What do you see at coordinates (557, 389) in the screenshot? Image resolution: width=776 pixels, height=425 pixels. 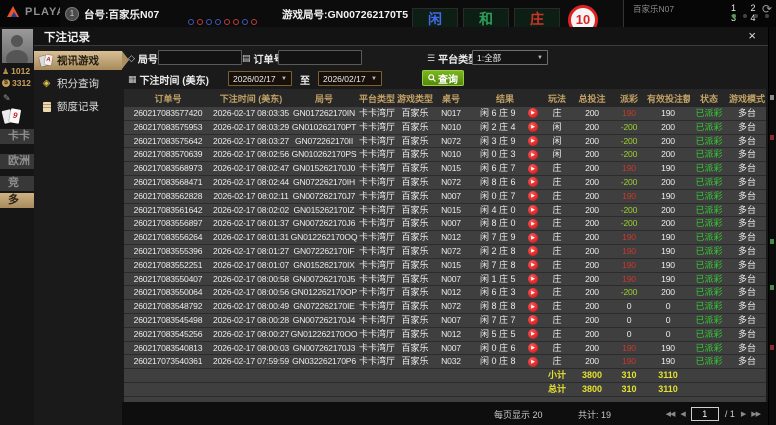 I see `grandtotal-label: 总计` at bounding box center [557, 389].